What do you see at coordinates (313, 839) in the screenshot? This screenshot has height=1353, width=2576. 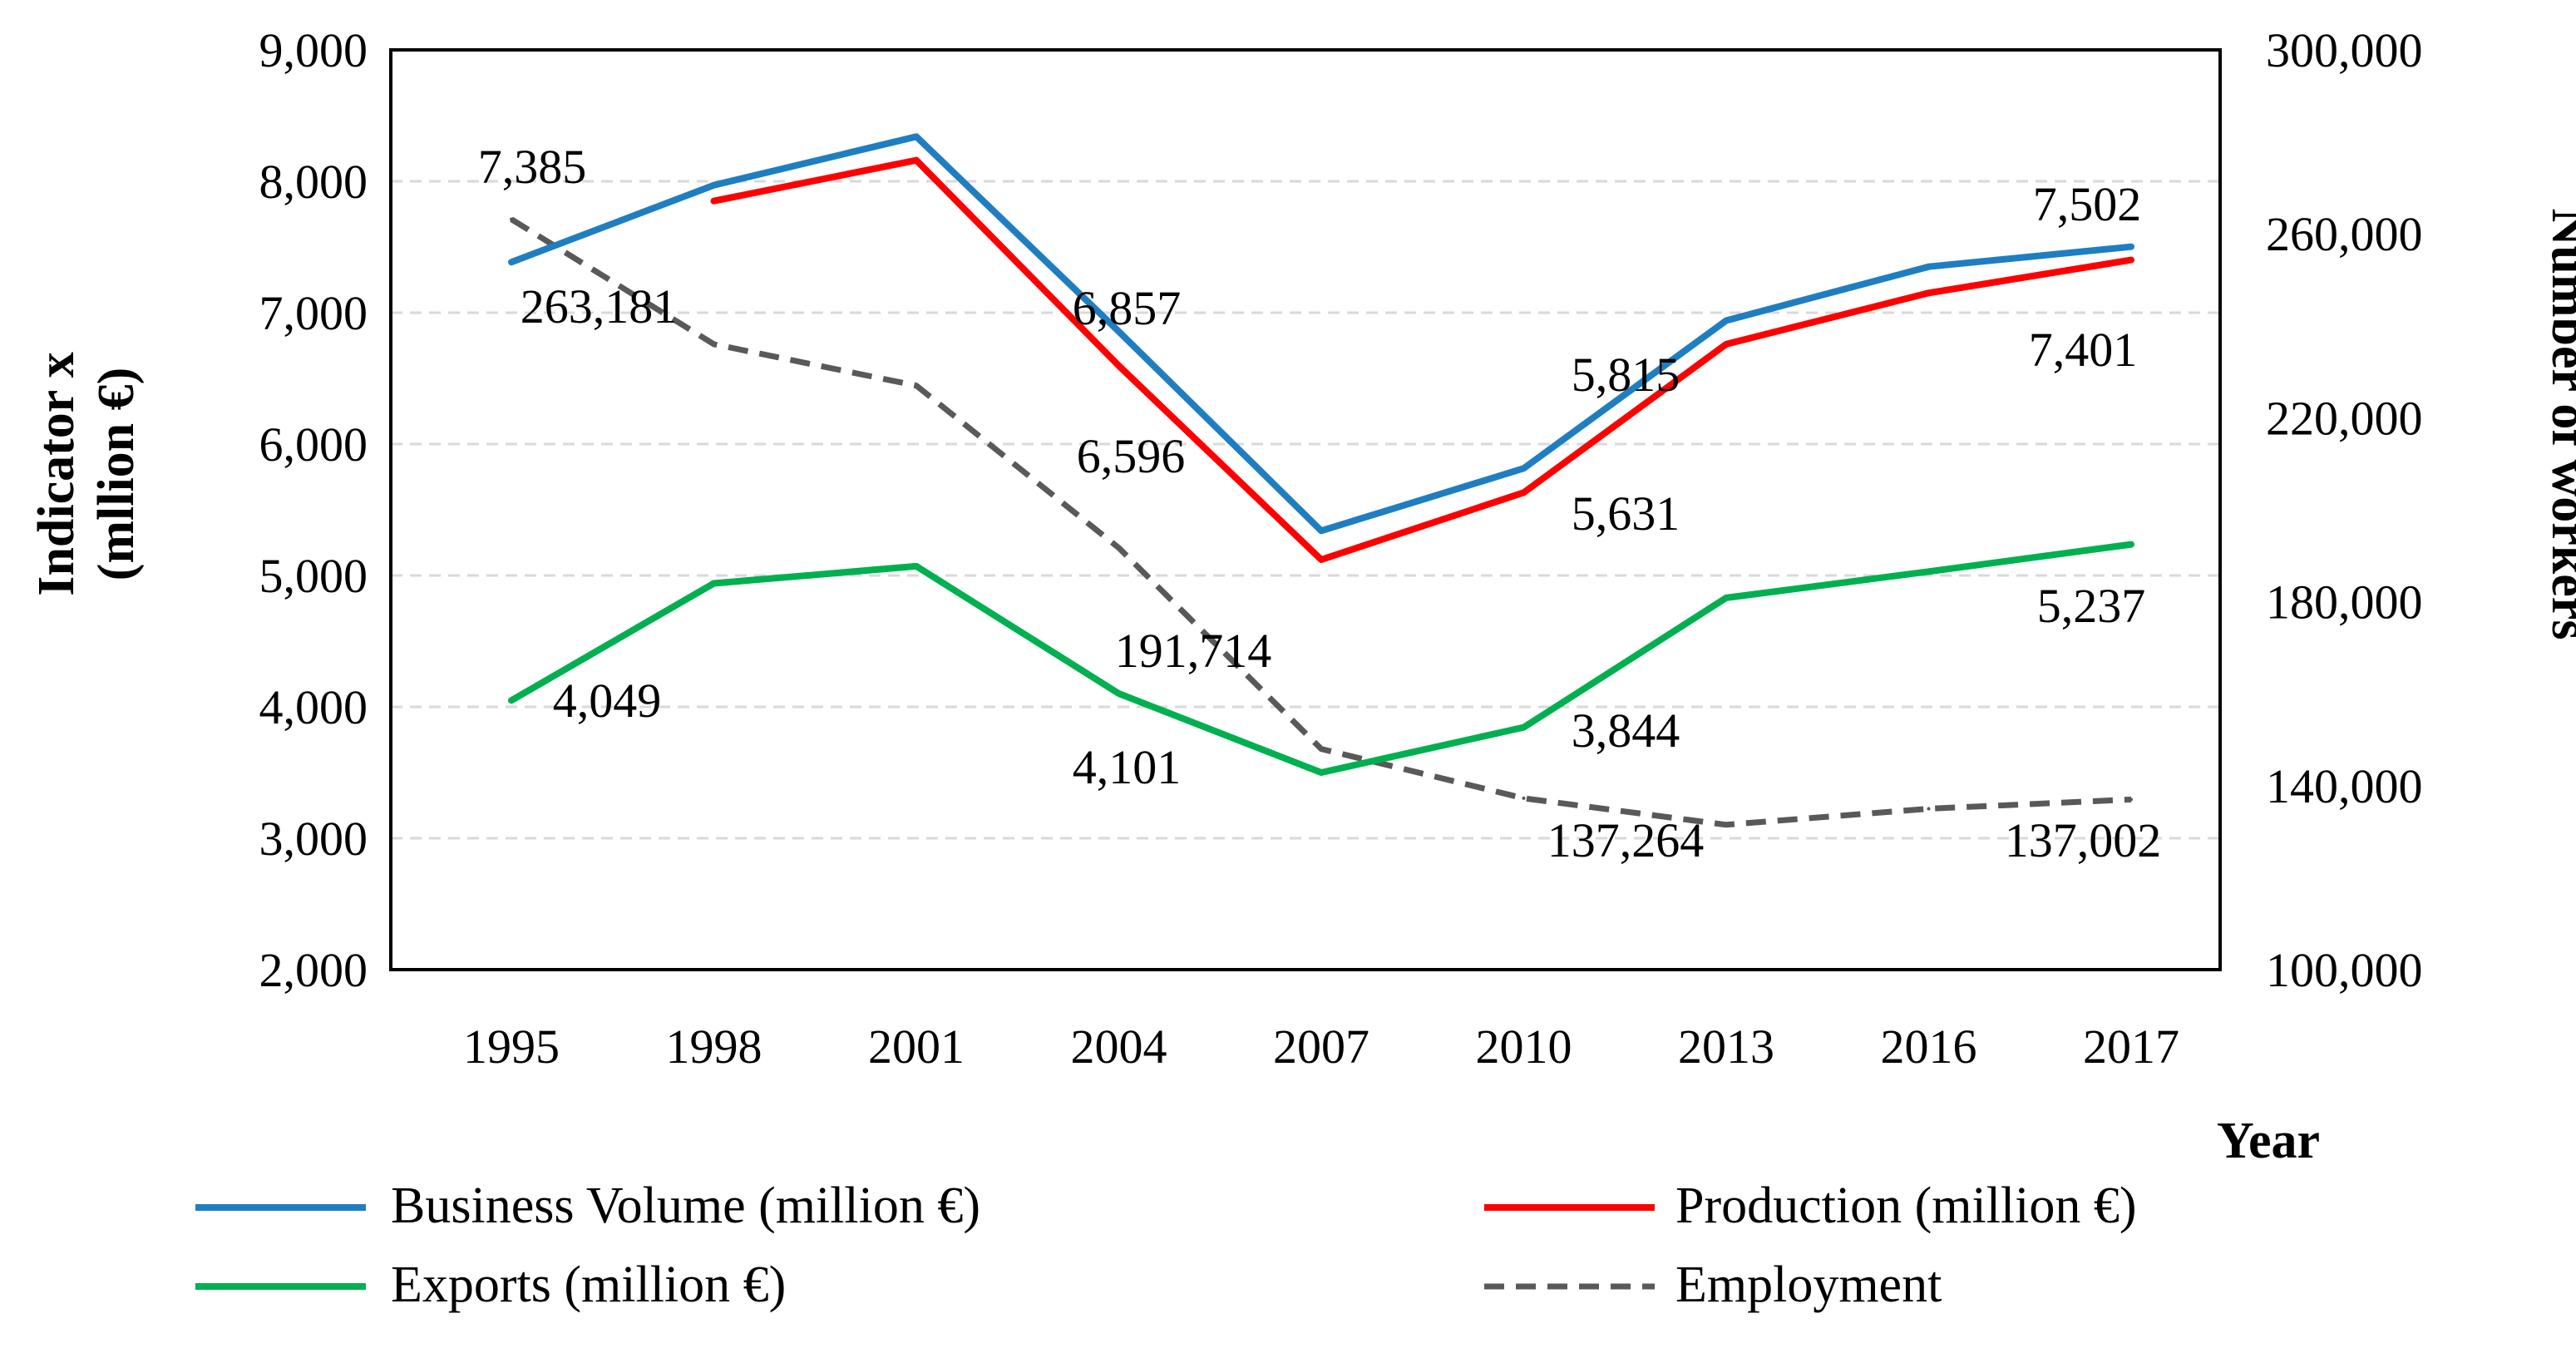 I see `y-tick-left: 3,000` at bounding box center [313, 839].